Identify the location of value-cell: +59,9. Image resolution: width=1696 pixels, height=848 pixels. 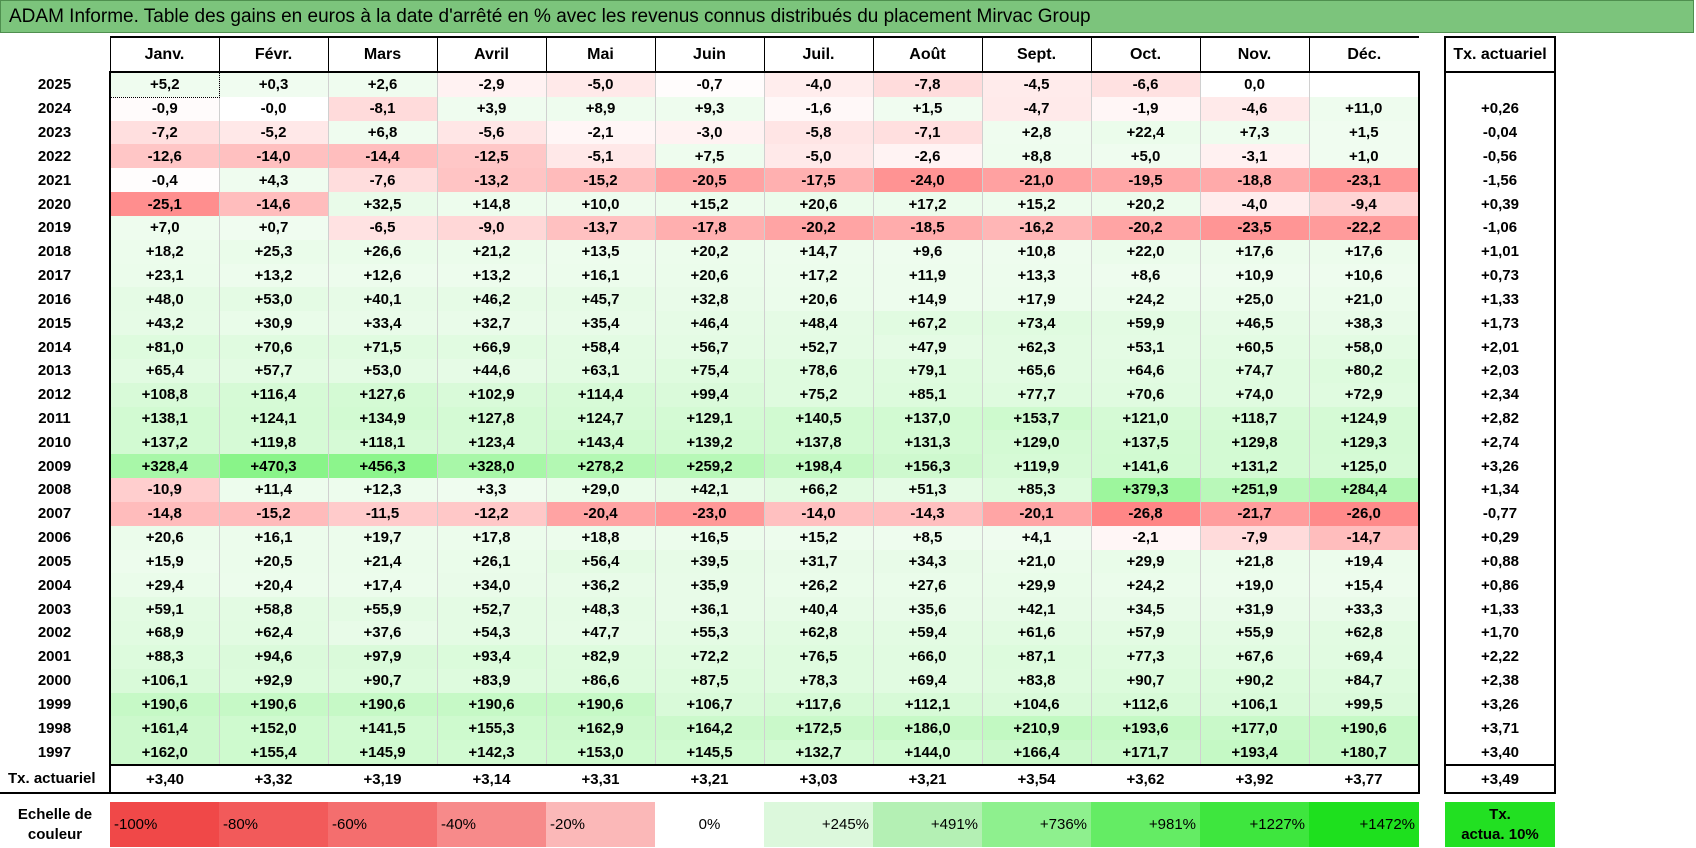
(1146, 323).